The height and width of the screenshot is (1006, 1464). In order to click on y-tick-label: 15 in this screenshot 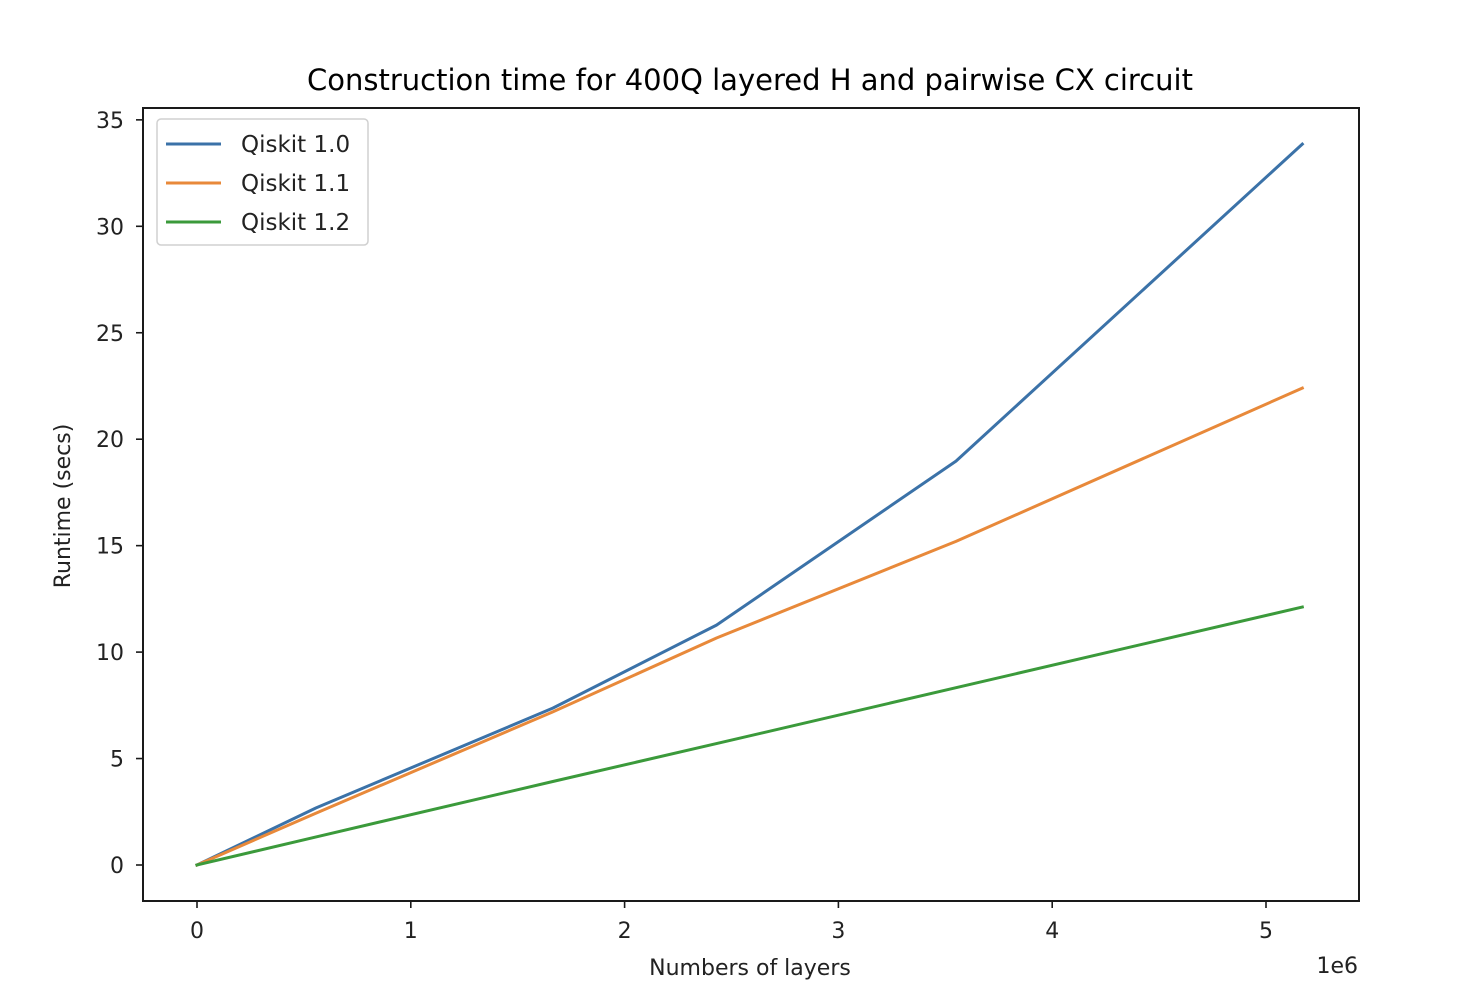, I will do `click(110, 547)`.